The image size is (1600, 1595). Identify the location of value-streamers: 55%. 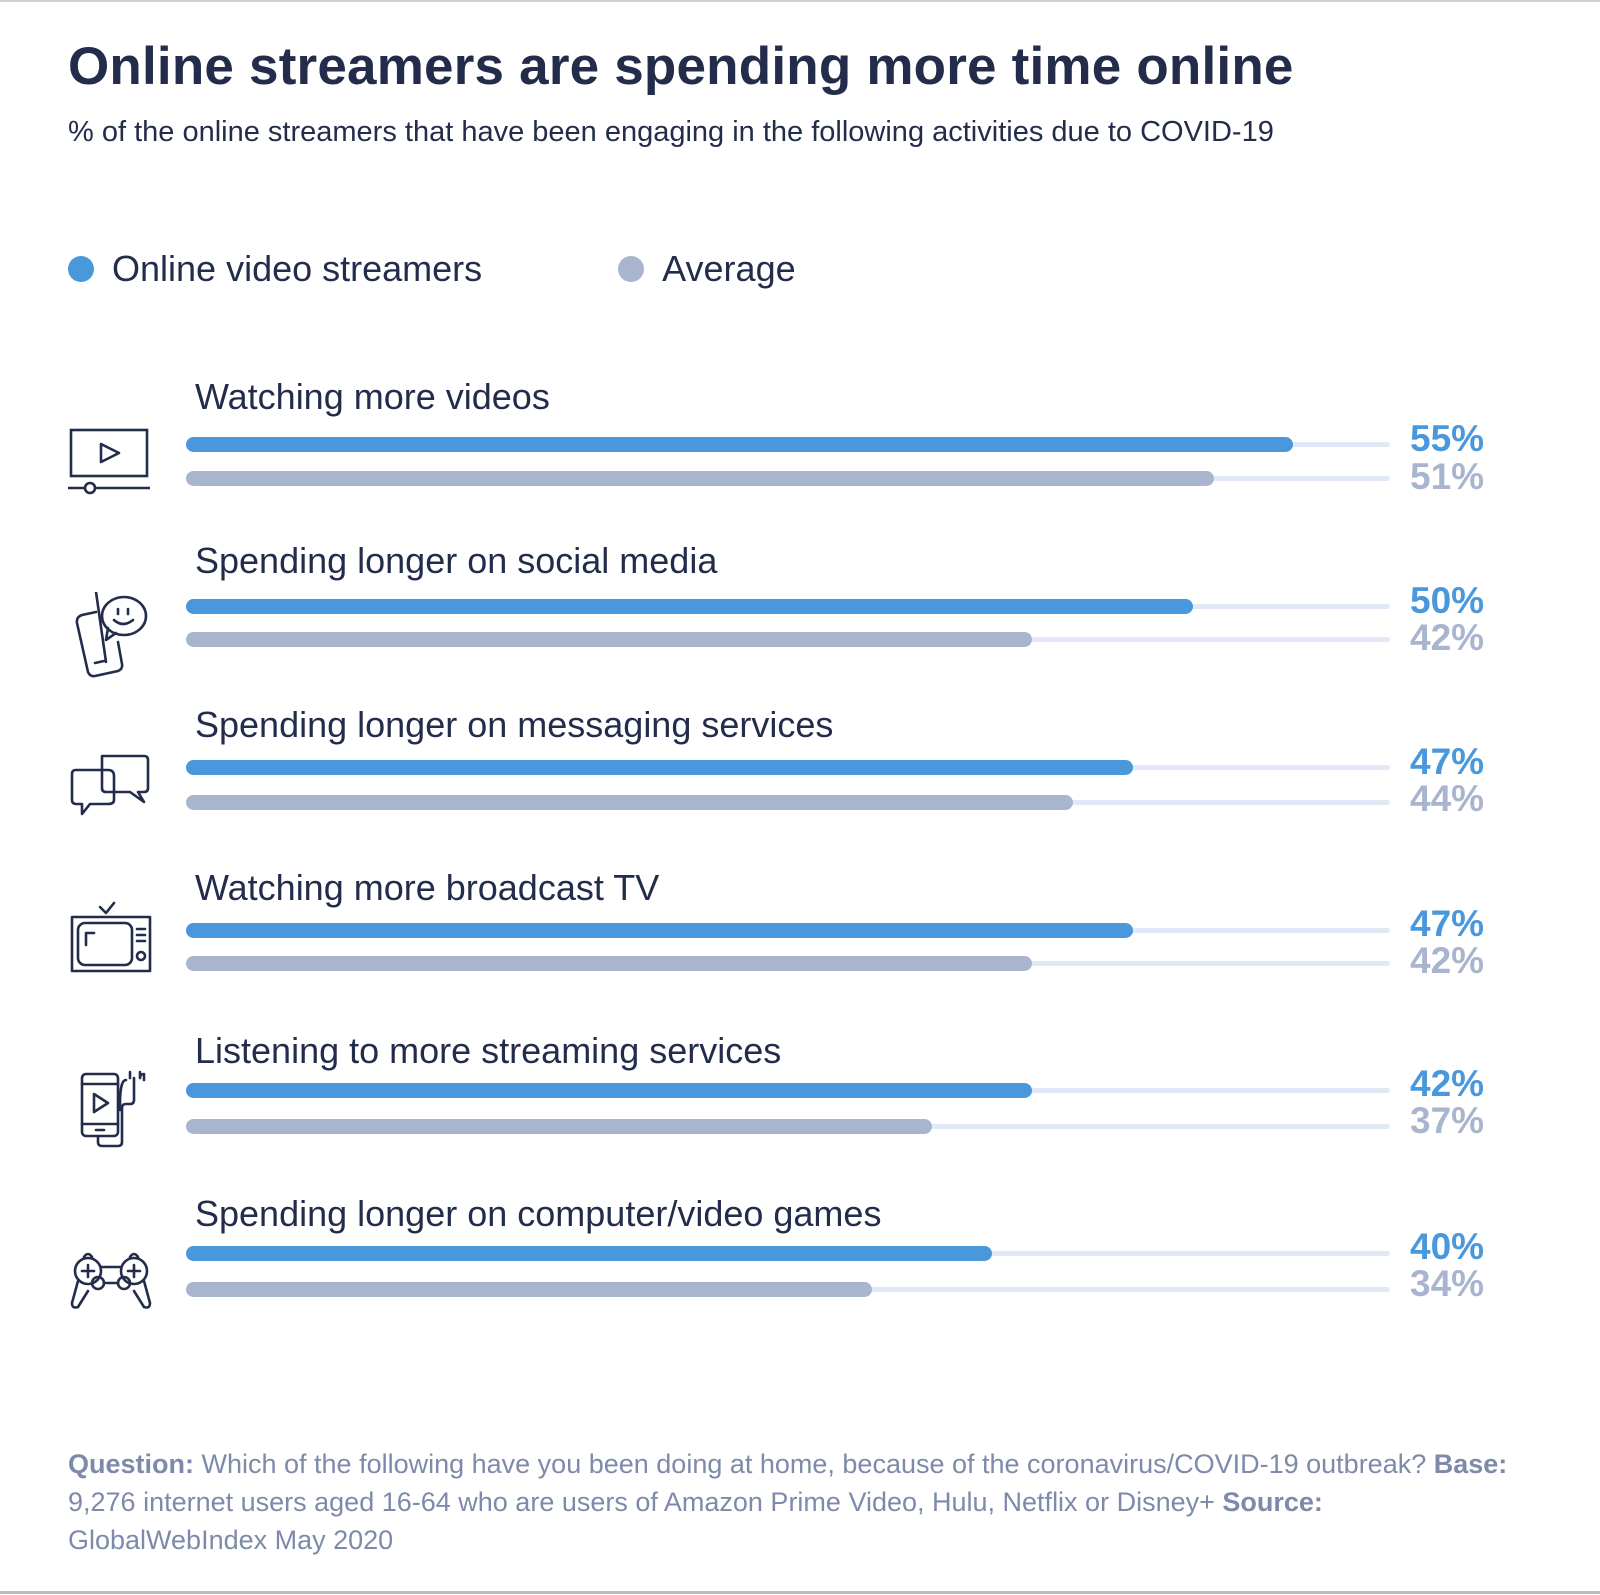
(1447, 438).